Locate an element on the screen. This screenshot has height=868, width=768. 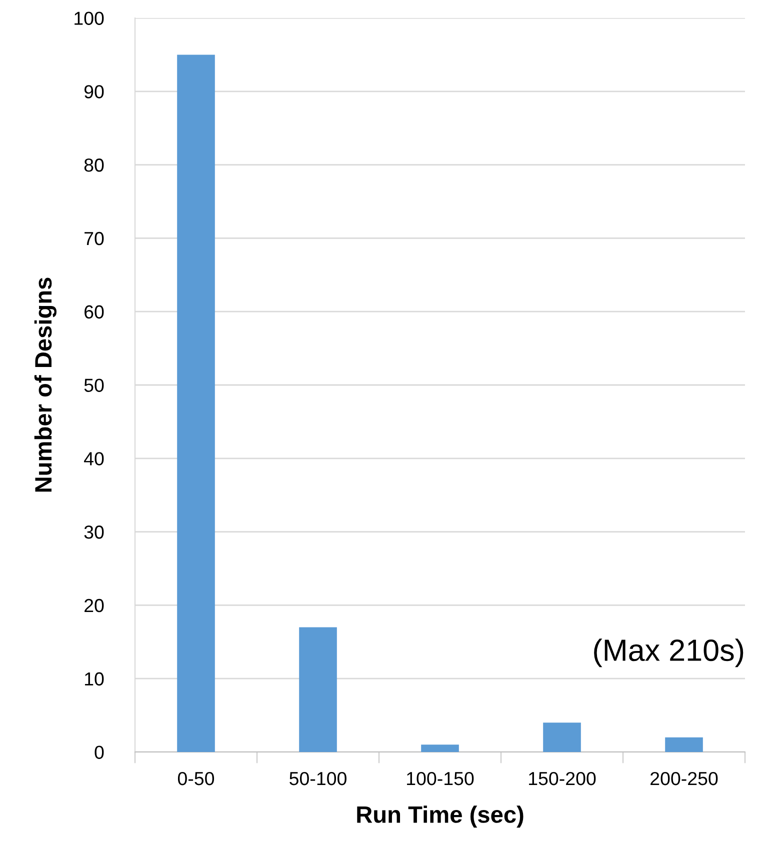
y-axis-title: Number of Designs is located at coordinates (45, 385).